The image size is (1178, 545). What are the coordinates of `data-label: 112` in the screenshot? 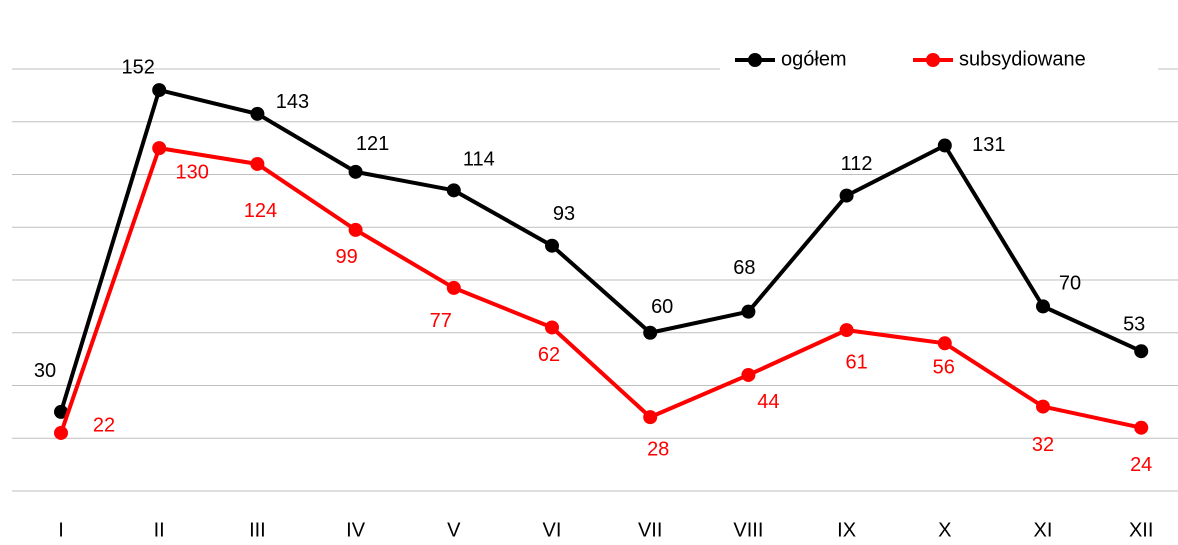 It's located at (857, 164).